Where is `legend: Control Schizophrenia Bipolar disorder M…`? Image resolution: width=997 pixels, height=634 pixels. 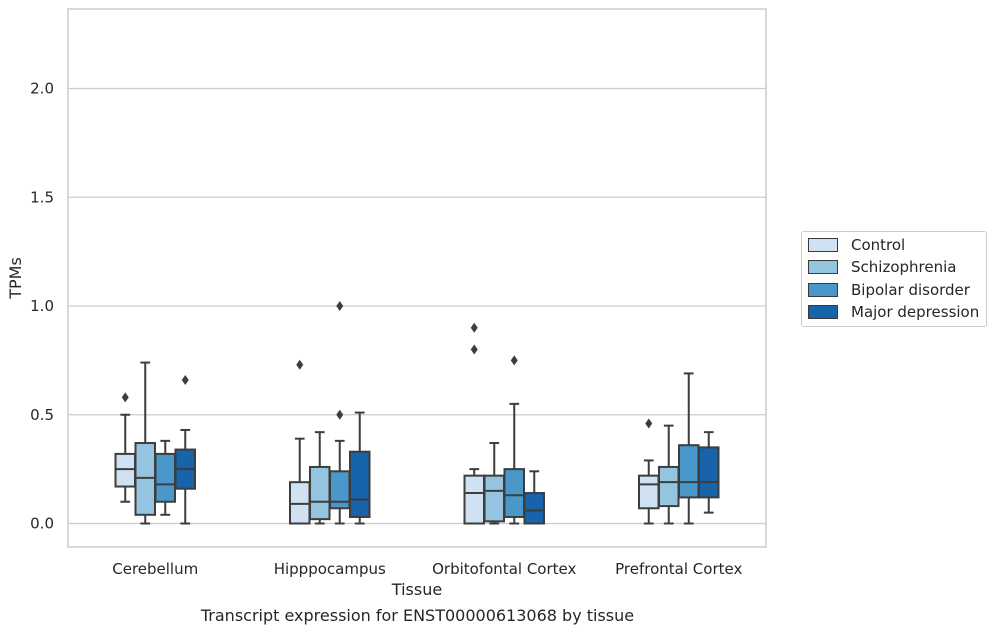
legend: Control Schizophrenia Bipolar disorder M… is located at coordinates (894, 279).